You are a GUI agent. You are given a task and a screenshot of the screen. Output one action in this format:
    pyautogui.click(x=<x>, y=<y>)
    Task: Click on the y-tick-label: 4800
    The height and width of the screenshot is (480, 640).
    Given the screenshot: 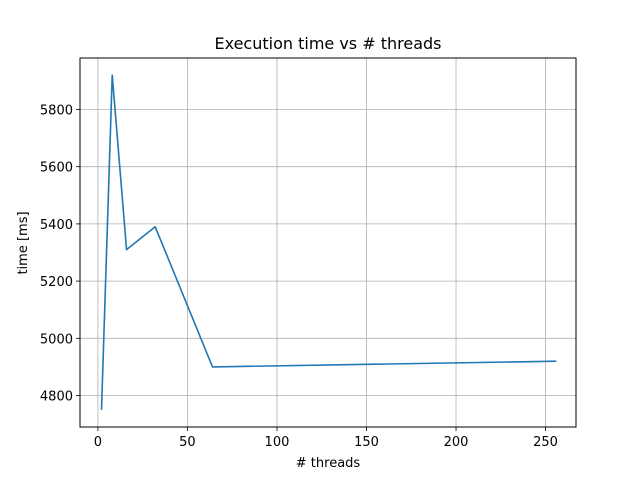 What is the action you would take?
    pyautogui.click(x=56, y=397)
    